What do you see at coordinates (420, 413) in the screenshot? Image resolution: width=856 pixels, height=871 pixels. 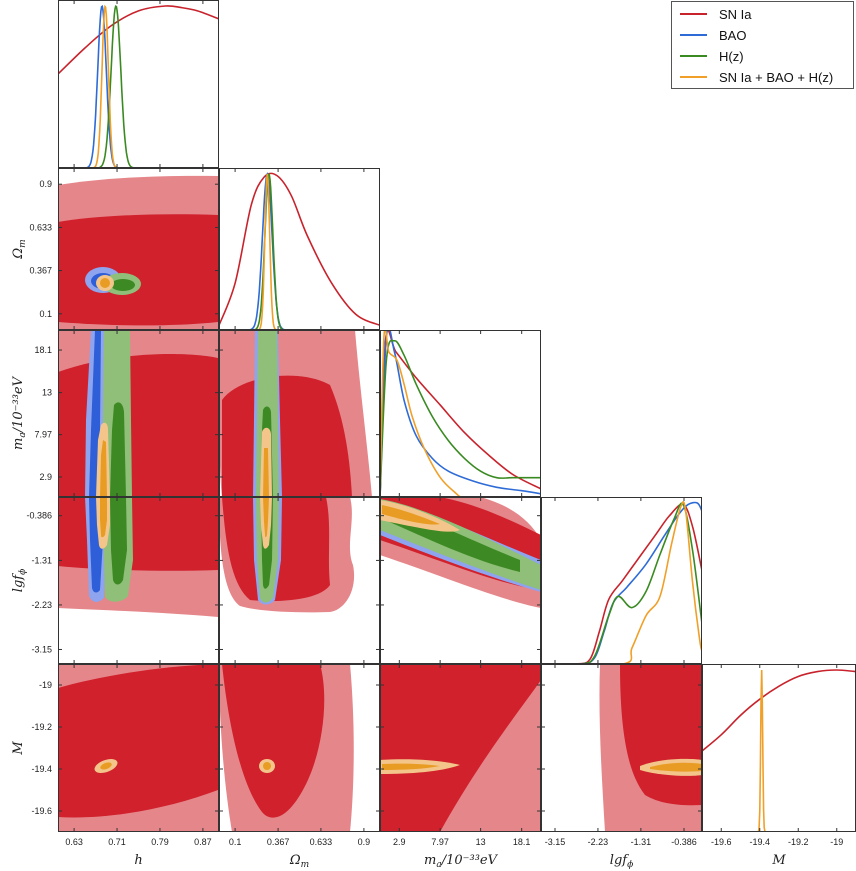 I see `marginal-ma-sn-ia-bao-h-z-` at bounding box center [420, 413].